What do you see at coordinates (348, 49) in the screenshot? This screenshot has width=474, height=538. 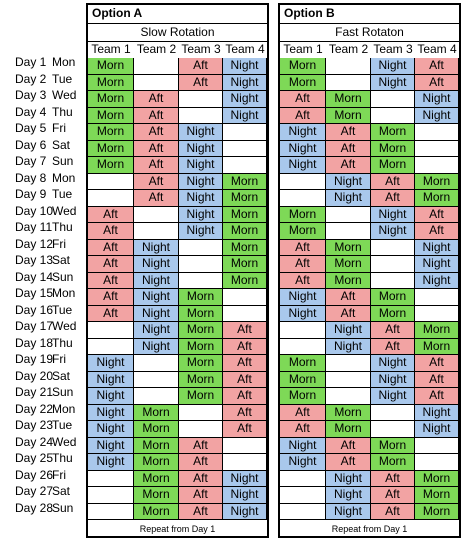 I see `team-header: Team 2` at bounding box center [348, 49].